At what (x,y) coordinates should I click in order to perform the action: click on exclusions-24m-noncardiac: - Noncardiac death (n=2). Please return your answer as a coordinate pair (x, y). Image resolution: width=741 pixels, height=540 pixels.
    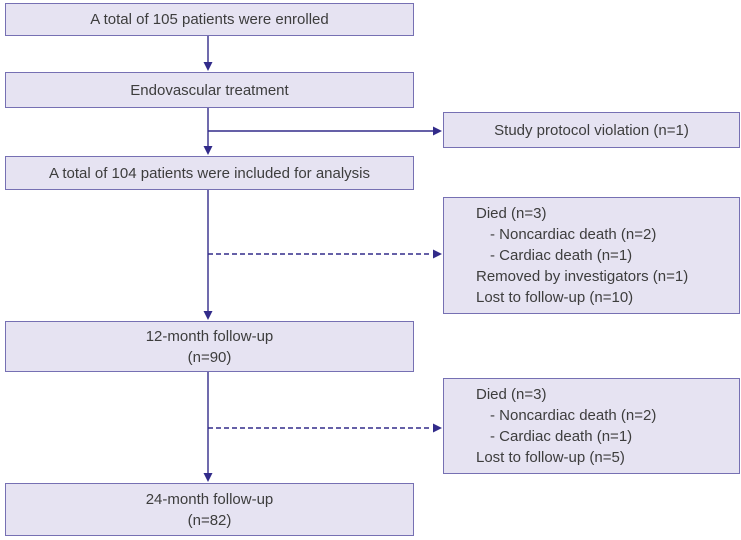
    Looking at the image, I should click on (573, 415).